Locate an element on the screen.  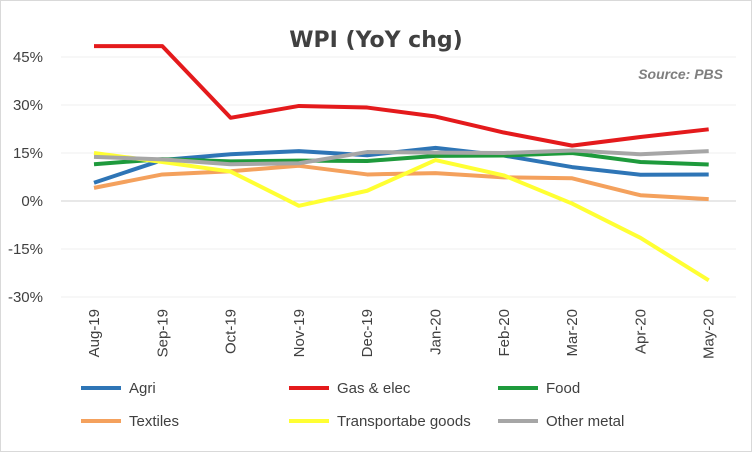
legend-label: Textiles is located at coordinates (154, 421).